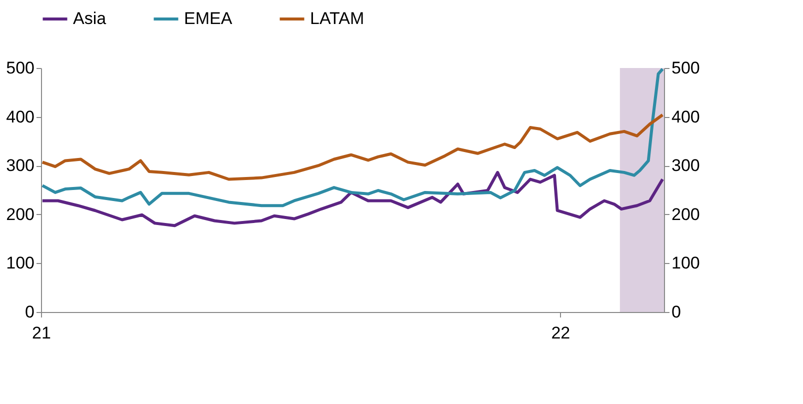 This screenshot has height=404, width=803. What do you see at coordinates (20, 263) in the screenshot?
I see `y-tick-label: 100` at bounding box center [20, 263].